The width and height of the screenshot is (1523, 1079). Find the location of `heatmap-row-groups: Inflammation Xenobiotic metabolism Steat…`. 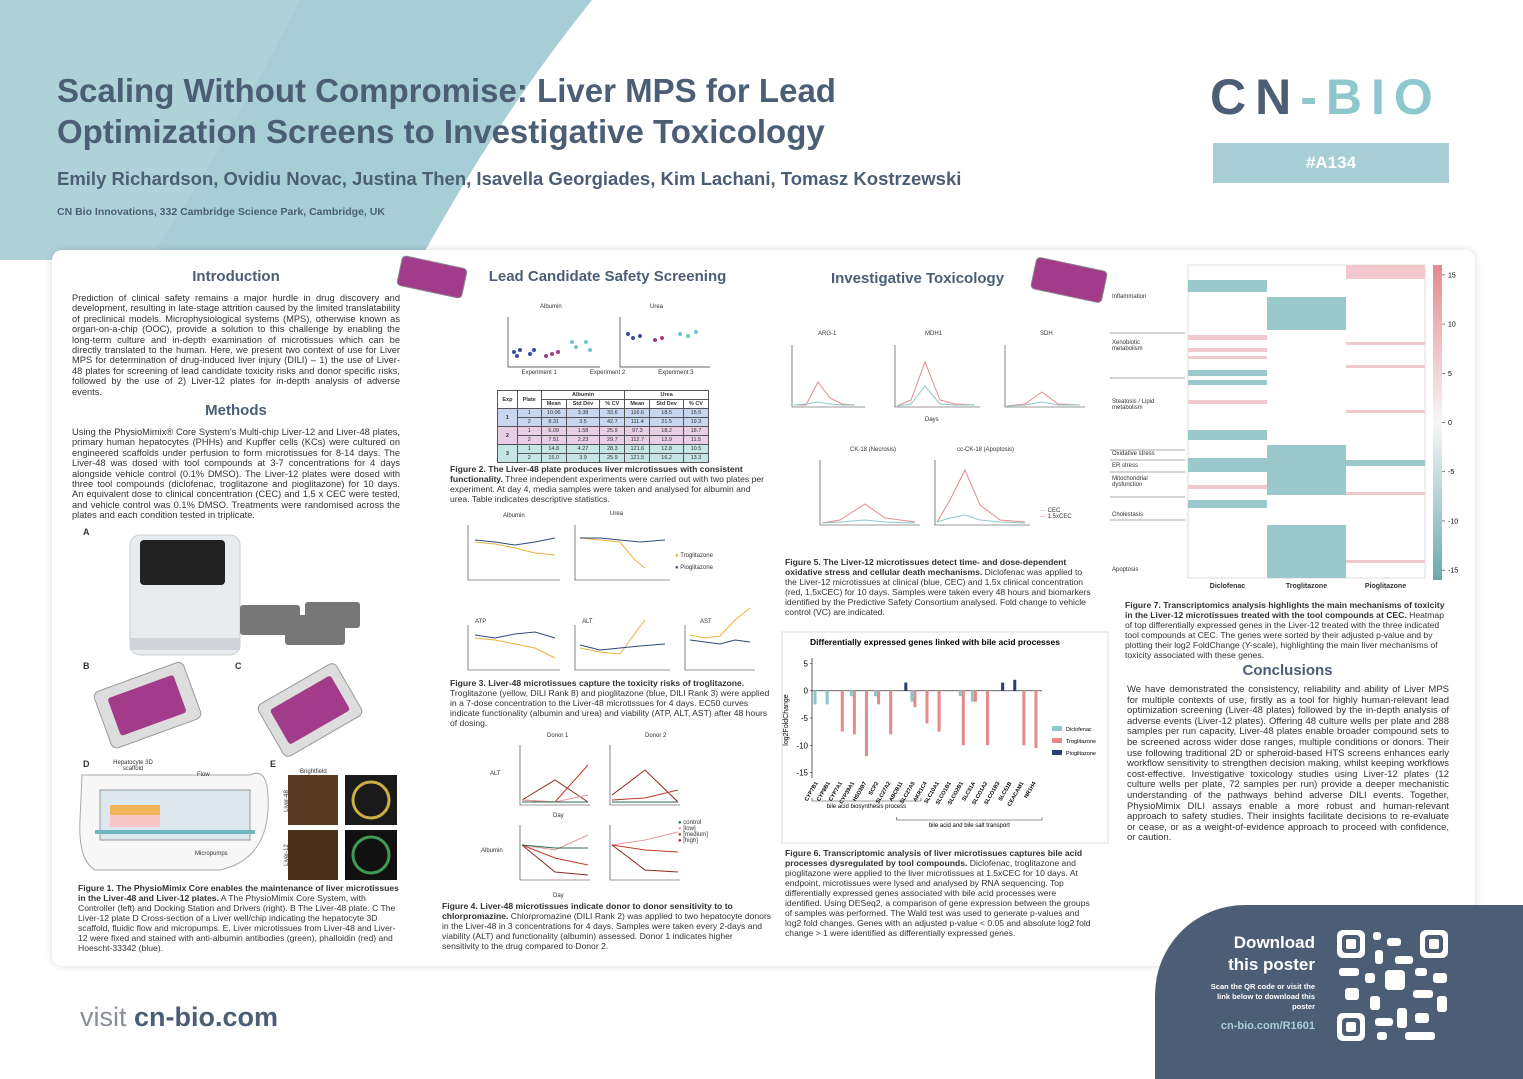

heatmap-row-groups: Inflammation Xenobiotic metabolism Steat… is located at coordinates (1149, 425).